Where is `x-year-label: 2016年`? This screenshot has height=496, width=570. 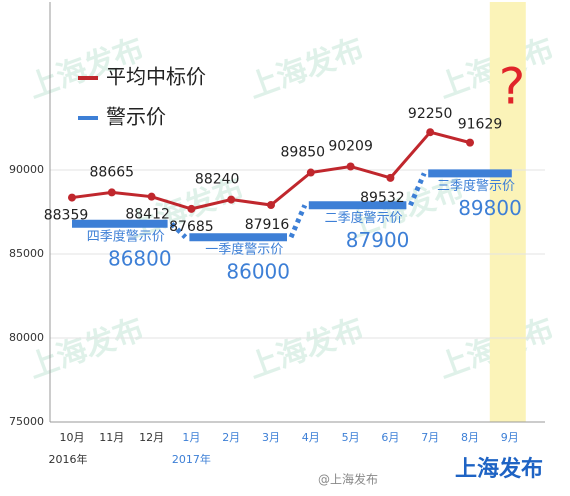
x-year-label: 2016年 is located at coordinates (68, 459).